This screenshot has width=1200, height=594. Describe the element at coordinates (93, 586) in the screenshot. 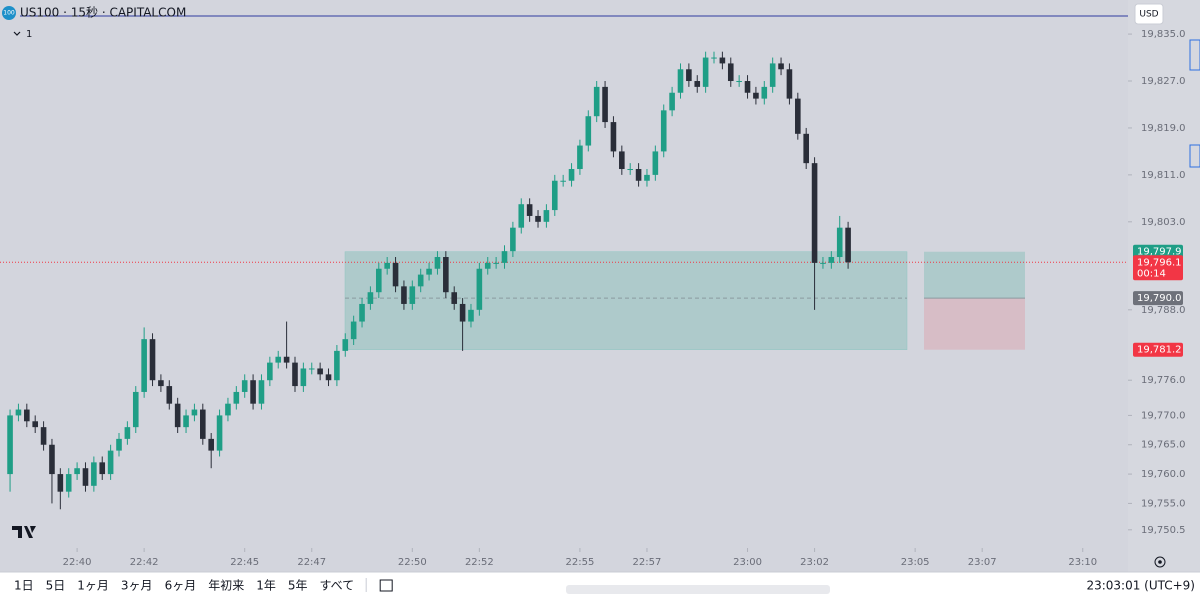

I see `range-button: 1ヶ月` at that location.